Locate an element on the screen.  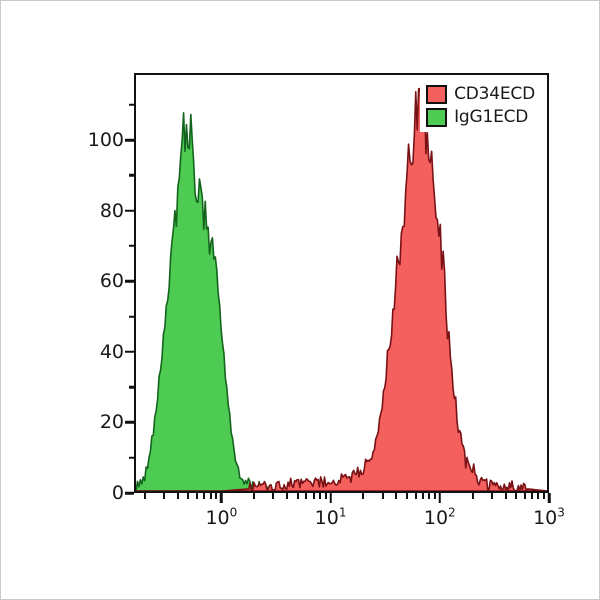
legend-item-cd34ecd: CD34ECD is located at coordinates (480, 94).